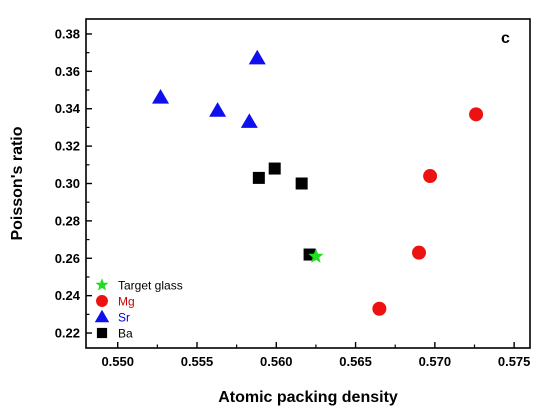 The height and width of the screenshot is (411, 550). Describe the element at coordinates (67, 146) in the screenshot. I see `y-tick-label: 0.32` at that location.